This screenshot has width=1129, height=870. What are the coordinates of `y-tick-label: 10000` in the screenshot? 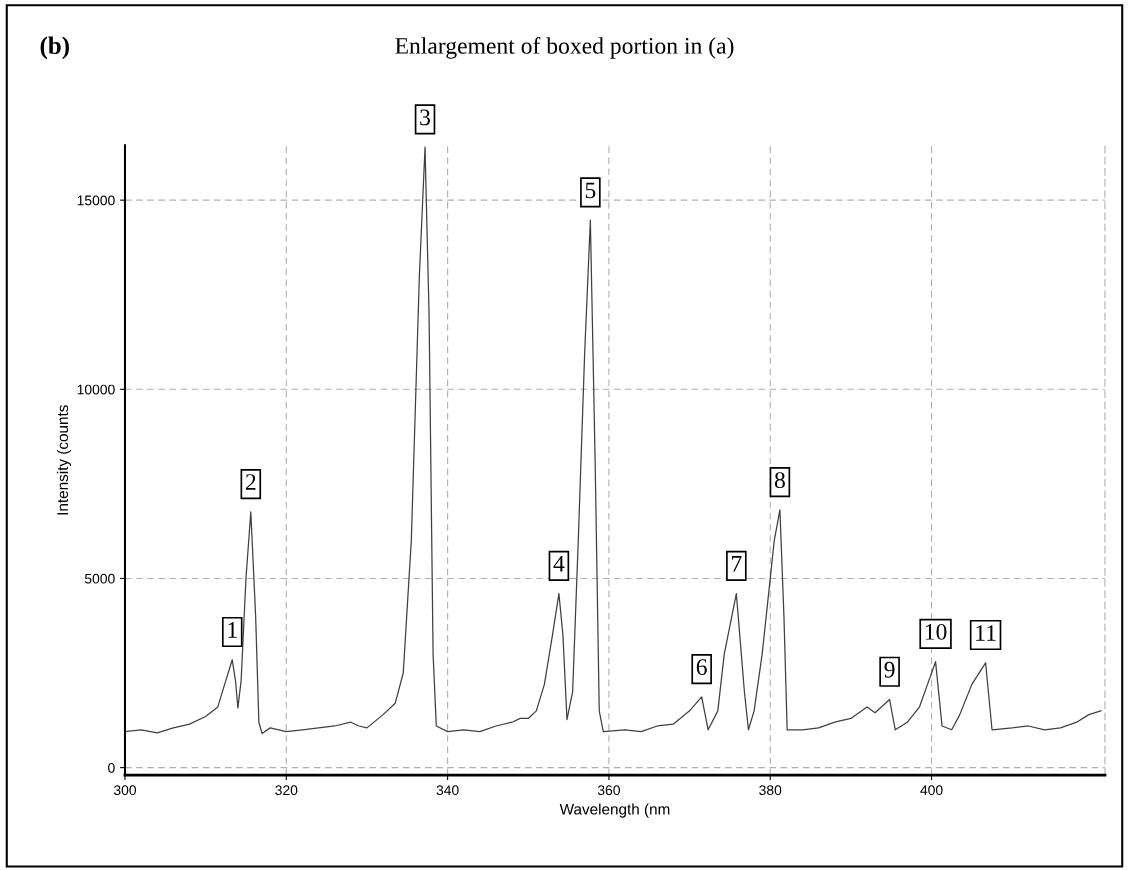 It's located at (96, 389).